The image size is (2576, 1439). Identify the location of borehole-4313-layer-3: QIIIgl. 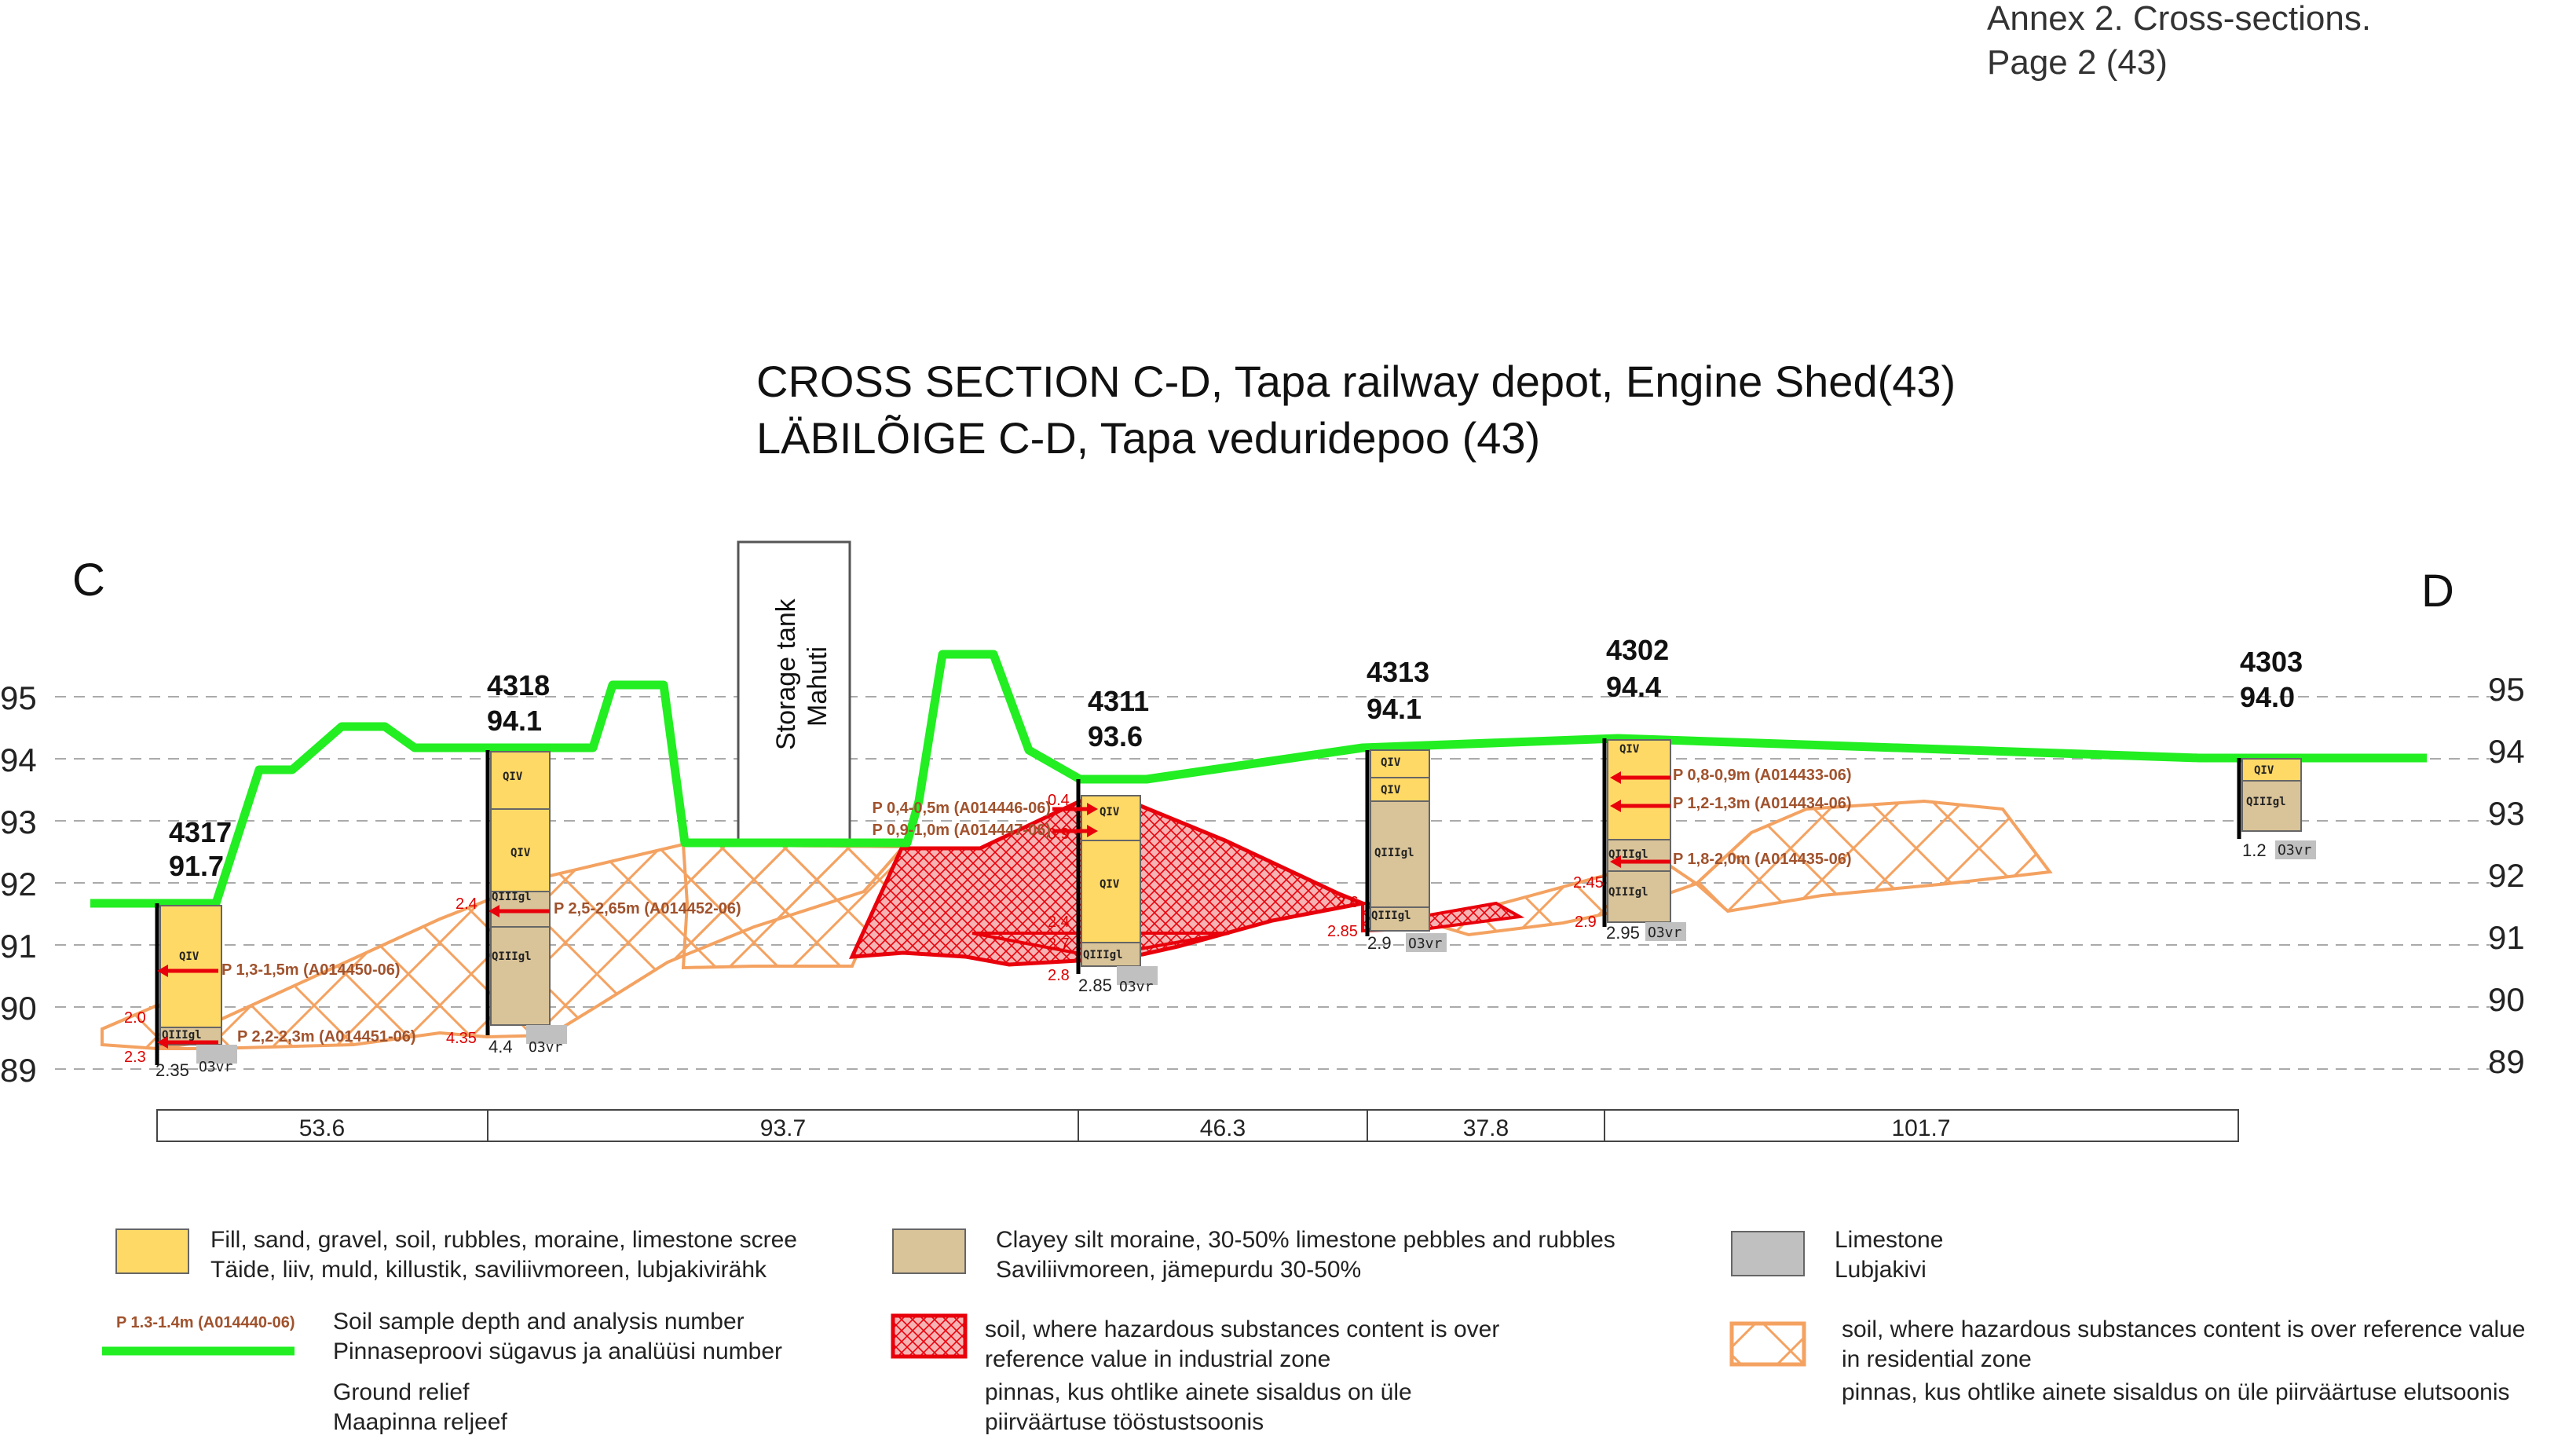
(1394, 853).